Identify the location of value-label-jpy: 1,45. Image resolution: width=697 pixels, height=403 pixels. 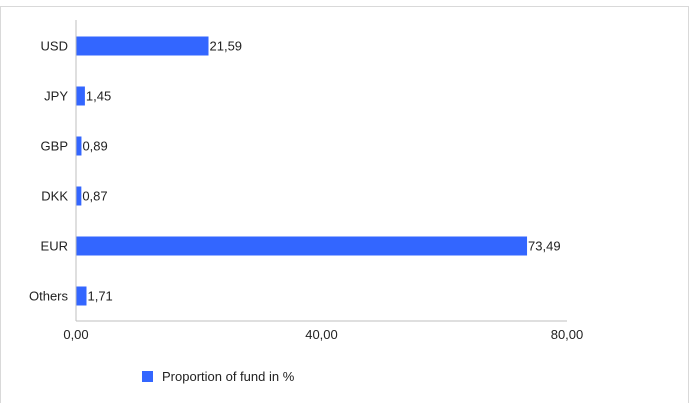
(98, 96).